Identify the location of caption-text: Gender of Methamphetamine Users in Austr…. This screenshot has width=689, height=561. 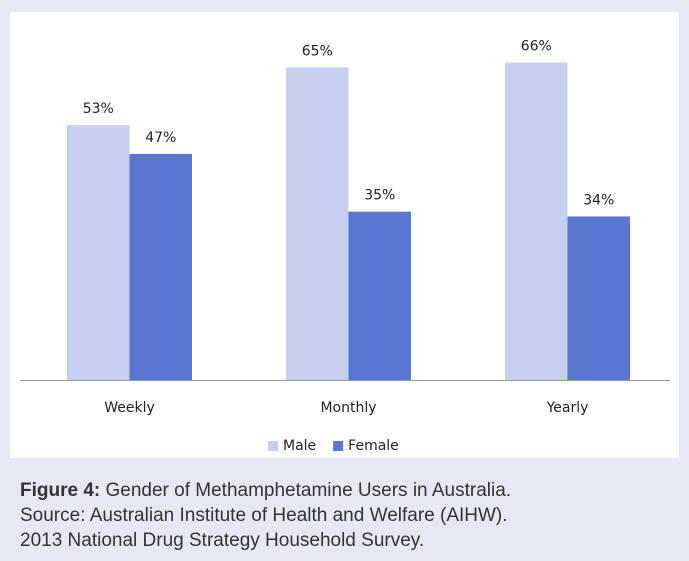
(309, 490).